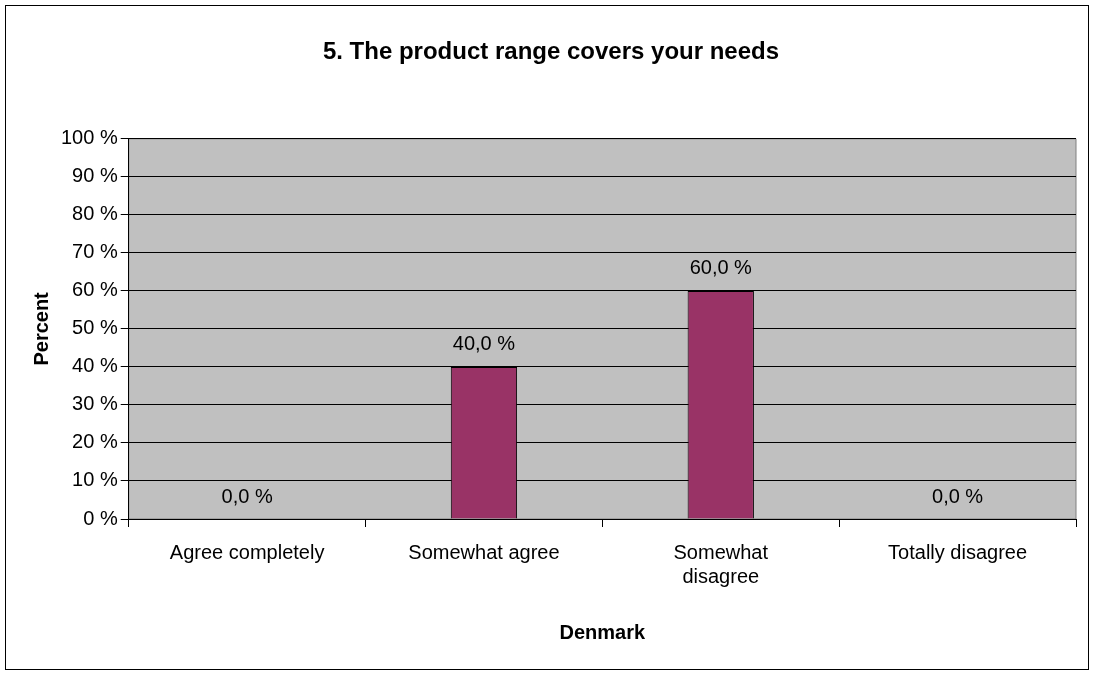 Image resolution: width=1093 pixels, height=675 pixels. Describe the element at coordinates (484, 551) in the screenshot. I see `x-tick-label: Somewhat agree` at that location.